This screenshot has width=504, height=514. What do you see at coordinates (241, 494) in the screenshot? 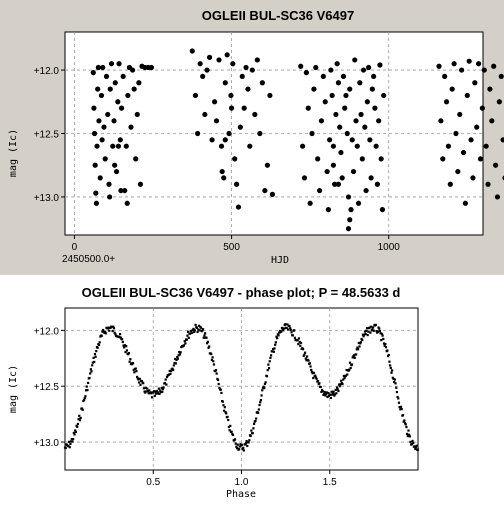
I see `phase-plot-x-label: Phase` at bounding box center [241, 494].